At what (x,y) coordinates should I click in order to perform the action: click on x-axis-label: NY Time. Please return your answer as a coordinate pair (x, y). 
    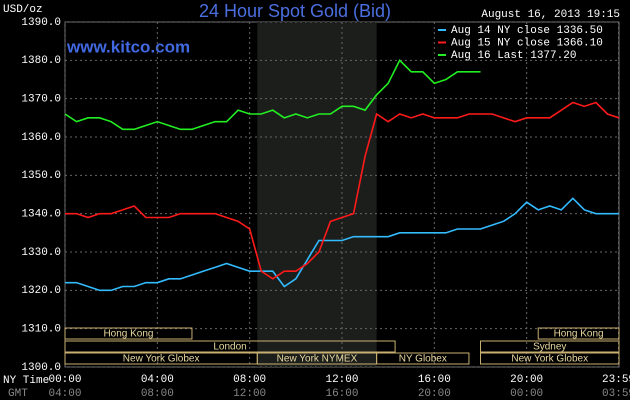
    Looking at the image, I should click on (26, 381).